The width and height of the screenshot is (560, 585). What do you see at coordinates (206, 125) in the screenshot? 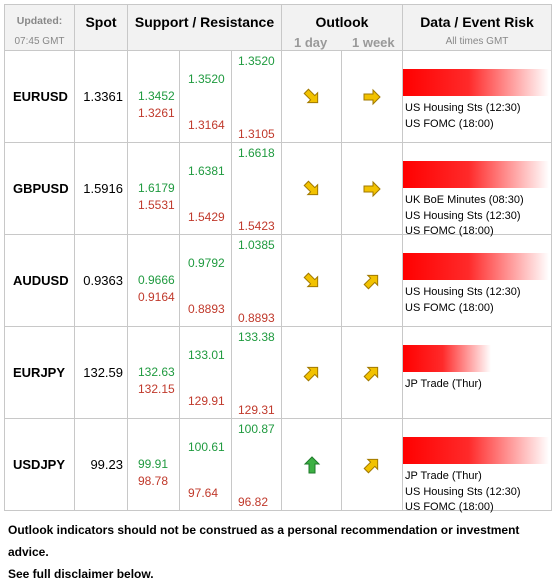
I see `support-2: 1.3164` at bounding box center [206, 125].